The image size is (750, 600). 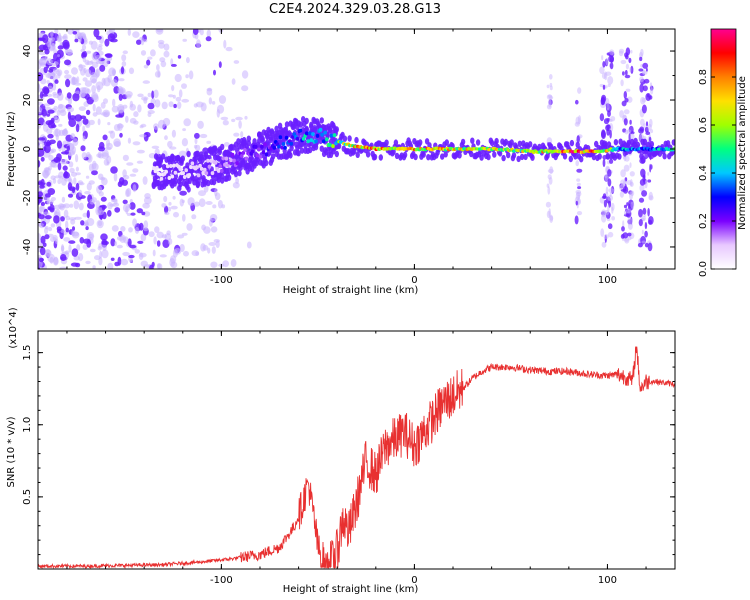 What do you see at coordinates (221, 580) in the screenshot?
I see `x-tick-label: -100` at bounding box center [221, 580].